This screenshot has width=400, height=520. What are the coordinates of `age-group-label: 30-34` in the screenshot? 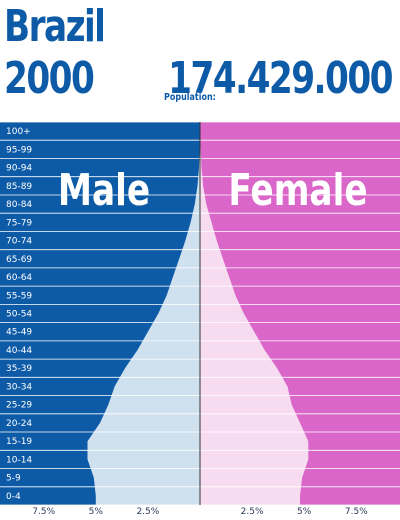 It's located at (19, 388).